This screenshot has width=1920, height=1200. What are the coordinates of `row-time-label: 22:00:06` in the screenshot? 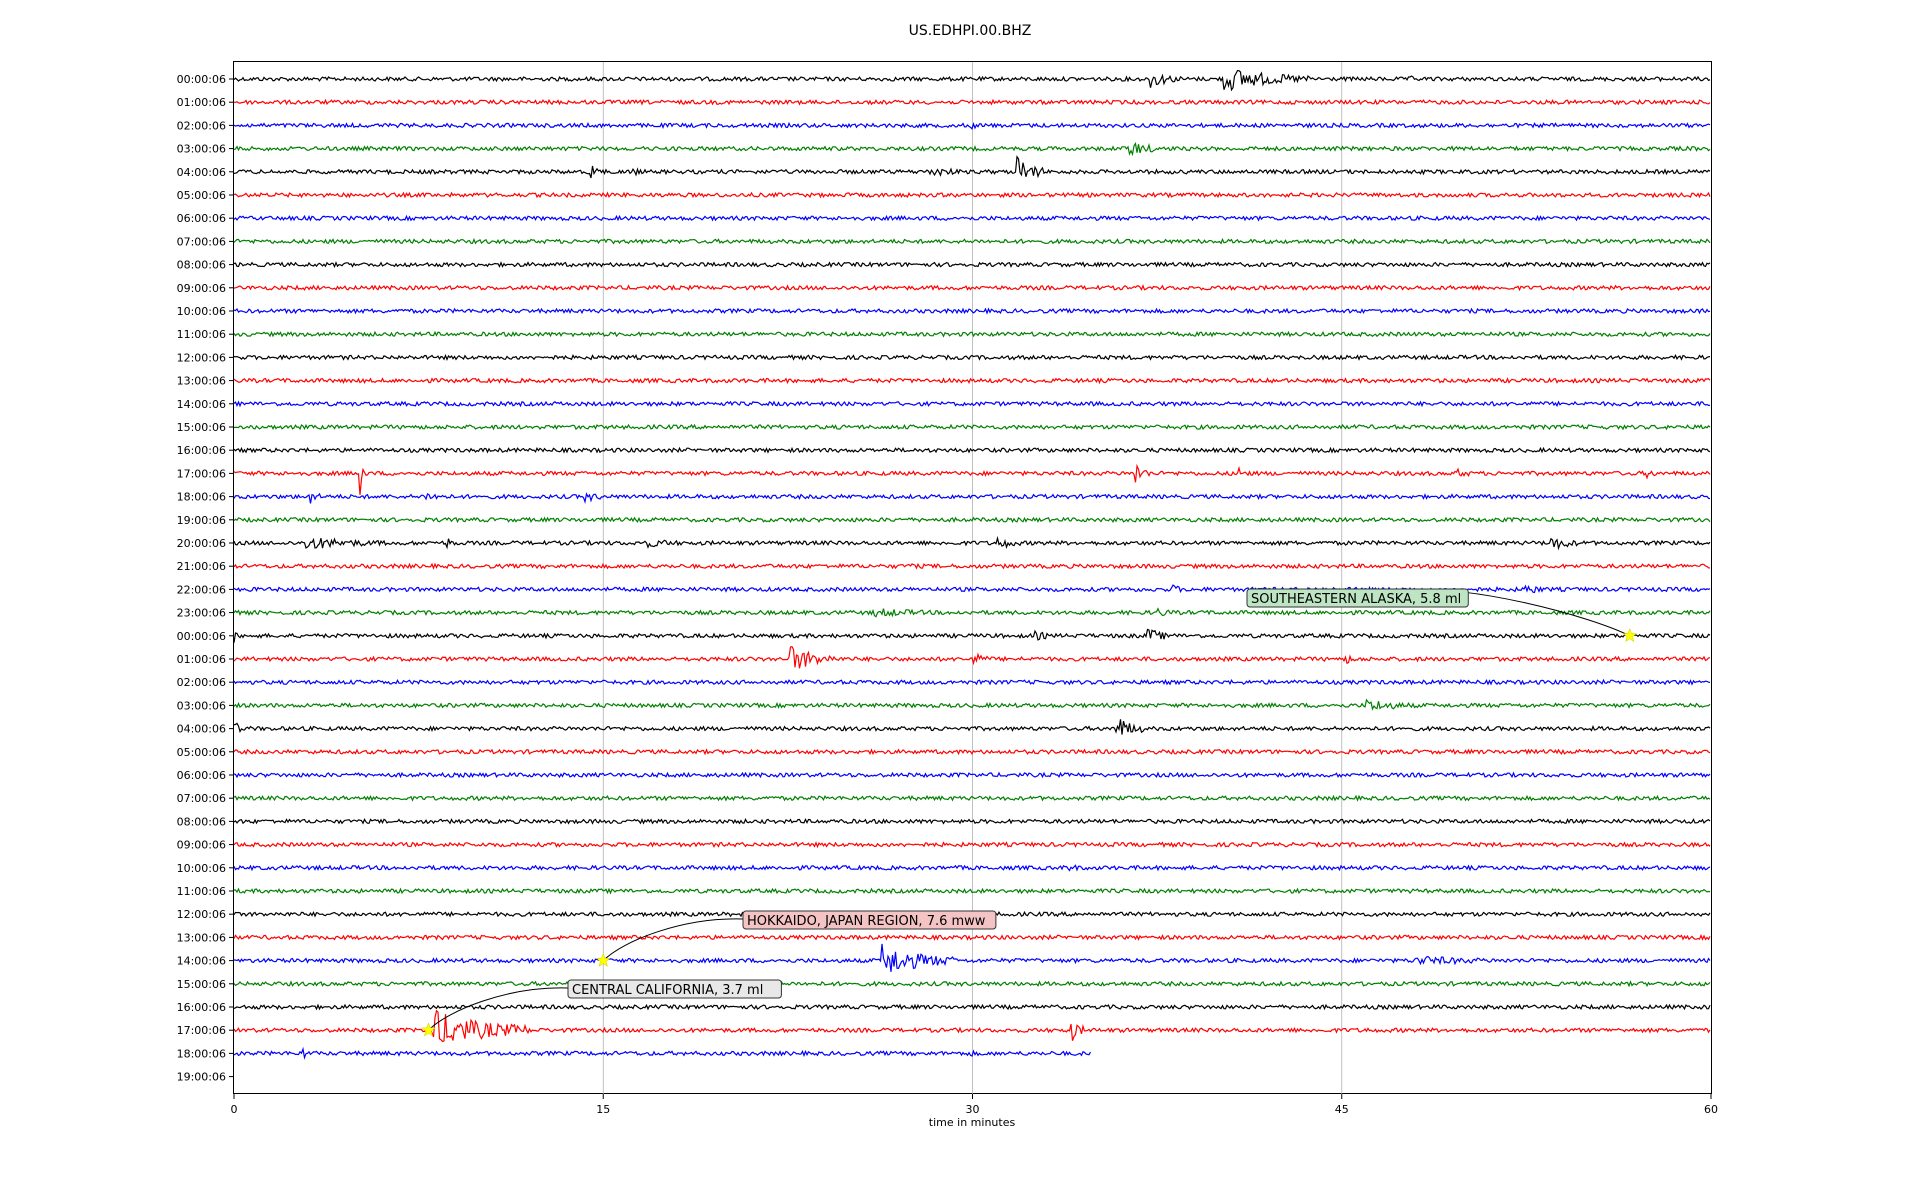 It's located at (201, 589).